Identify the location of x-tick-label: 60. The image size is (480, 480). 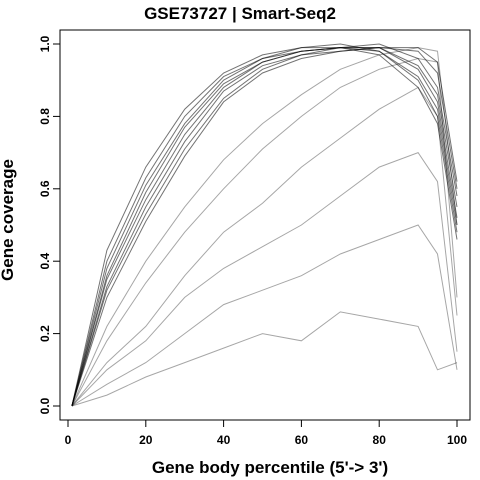
(302, 440).